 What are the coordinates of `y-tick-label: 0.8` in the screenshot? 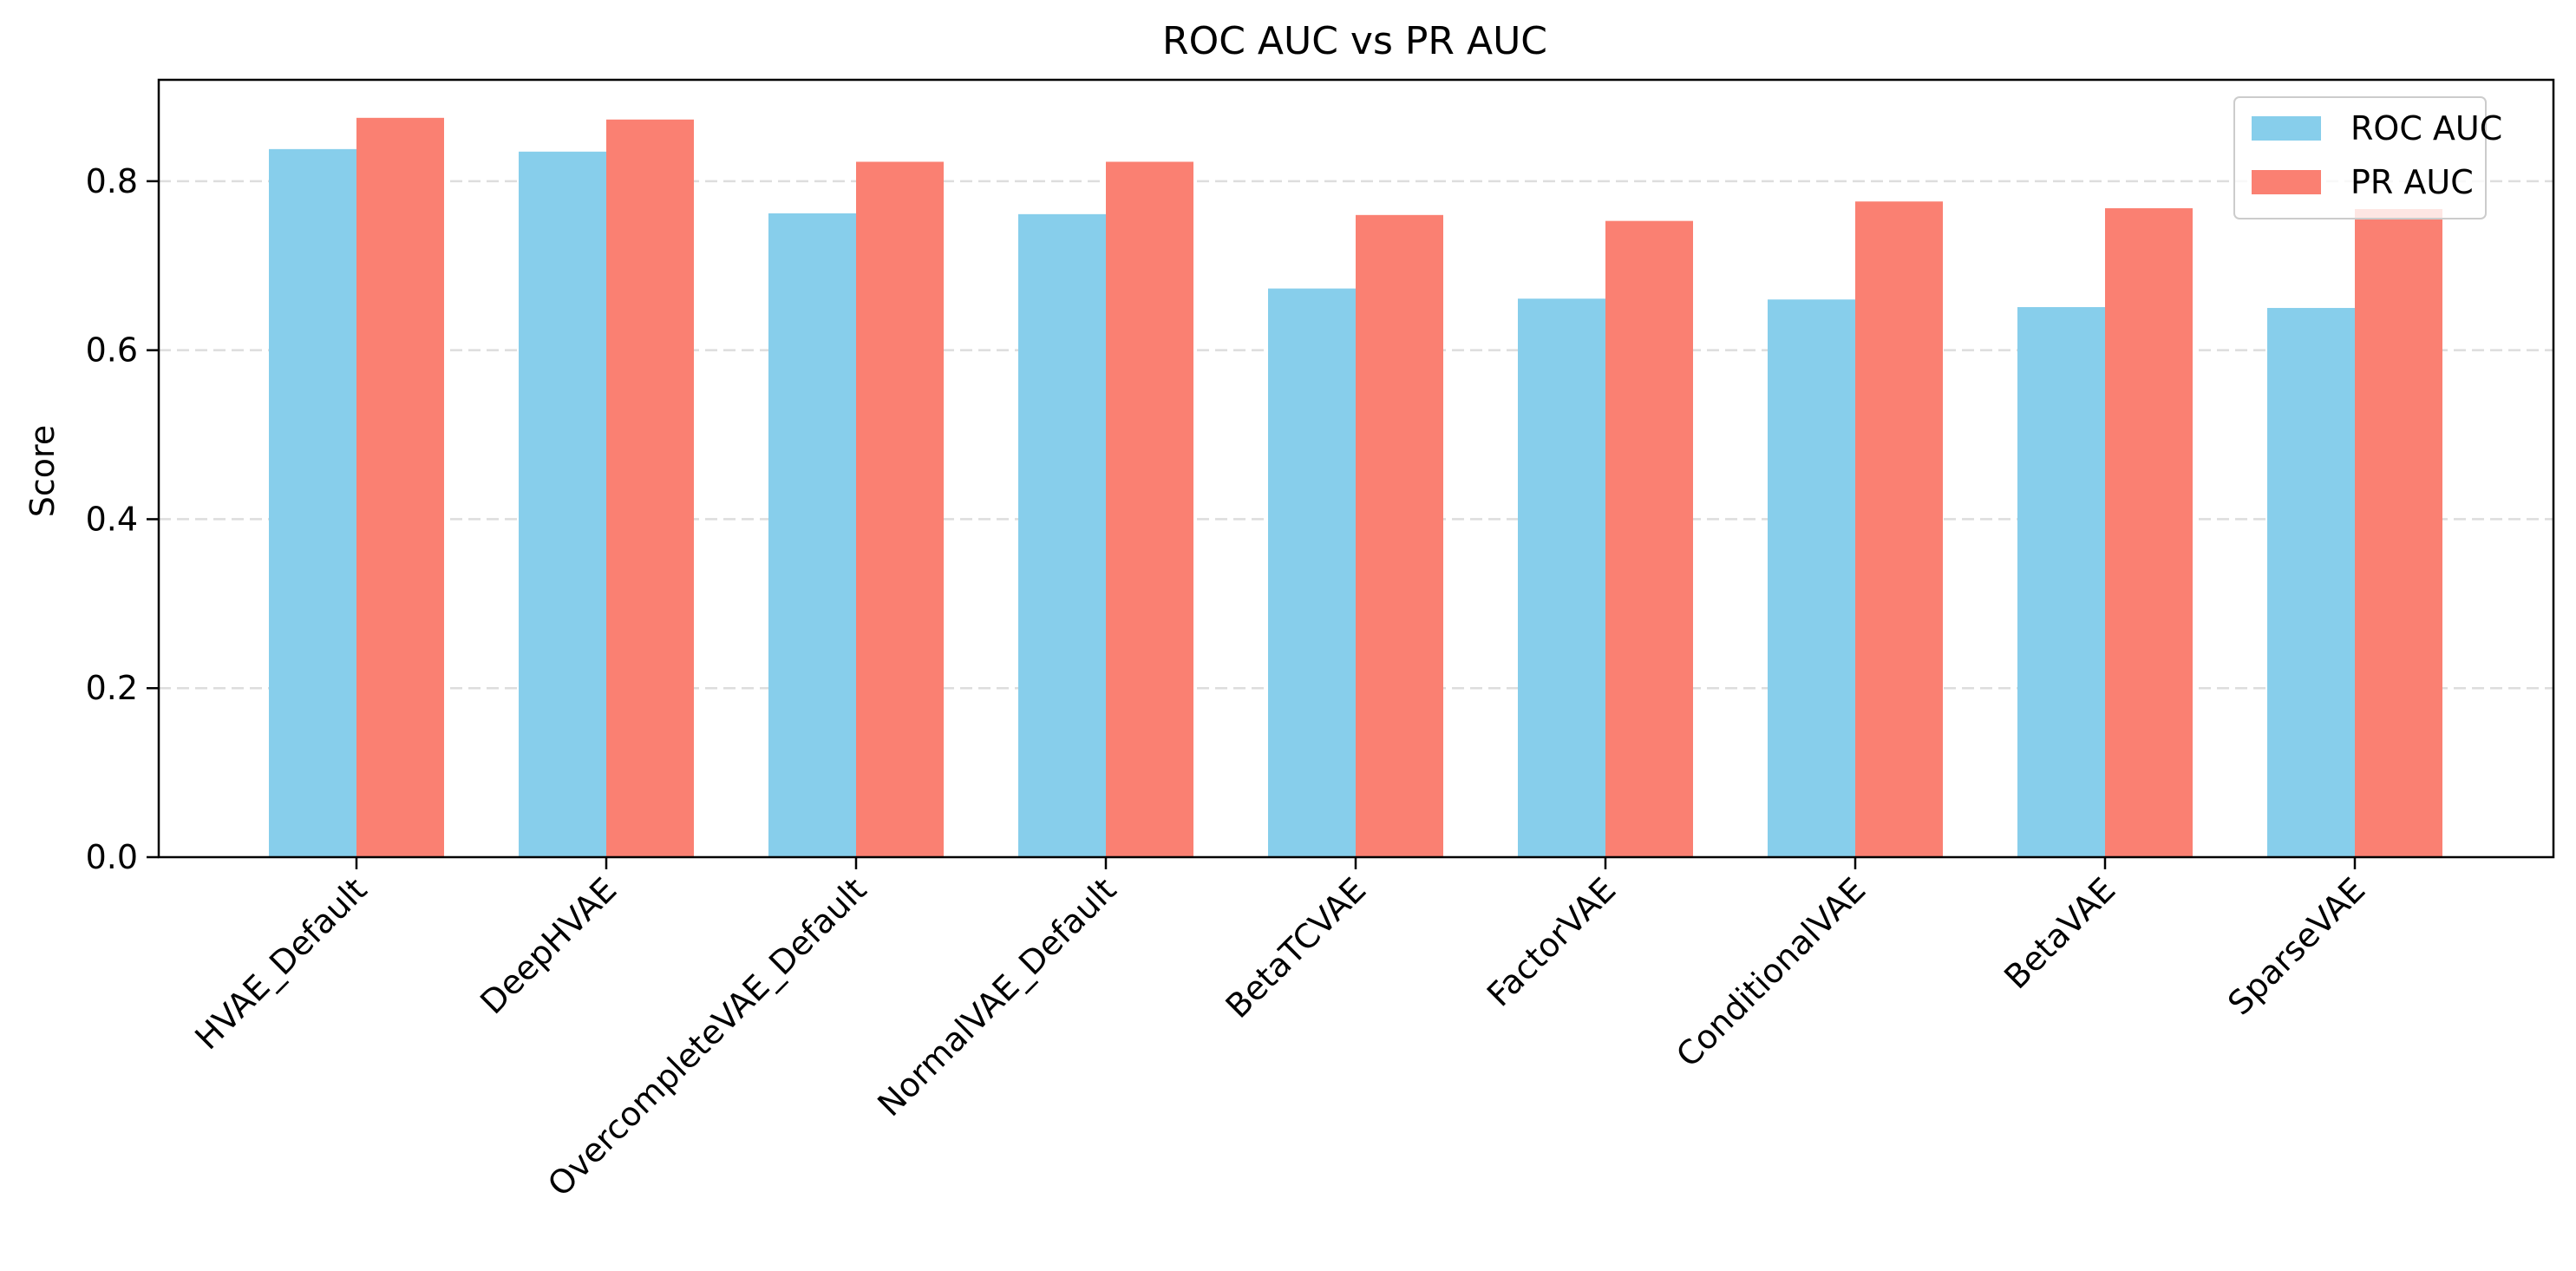 It's located at (112, 181).